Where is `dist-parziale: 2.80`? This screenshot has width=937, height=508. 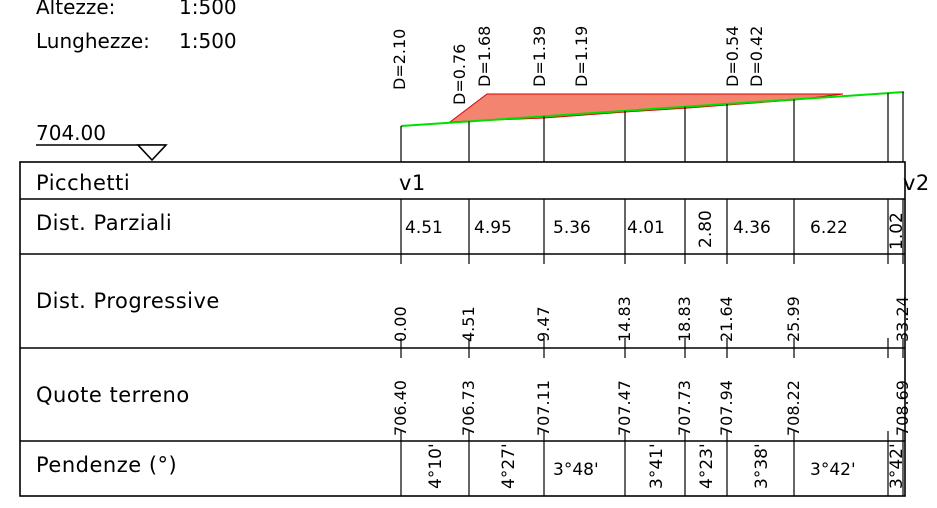
dist-parziale: 2.80 is located at coordinates (706, 229).